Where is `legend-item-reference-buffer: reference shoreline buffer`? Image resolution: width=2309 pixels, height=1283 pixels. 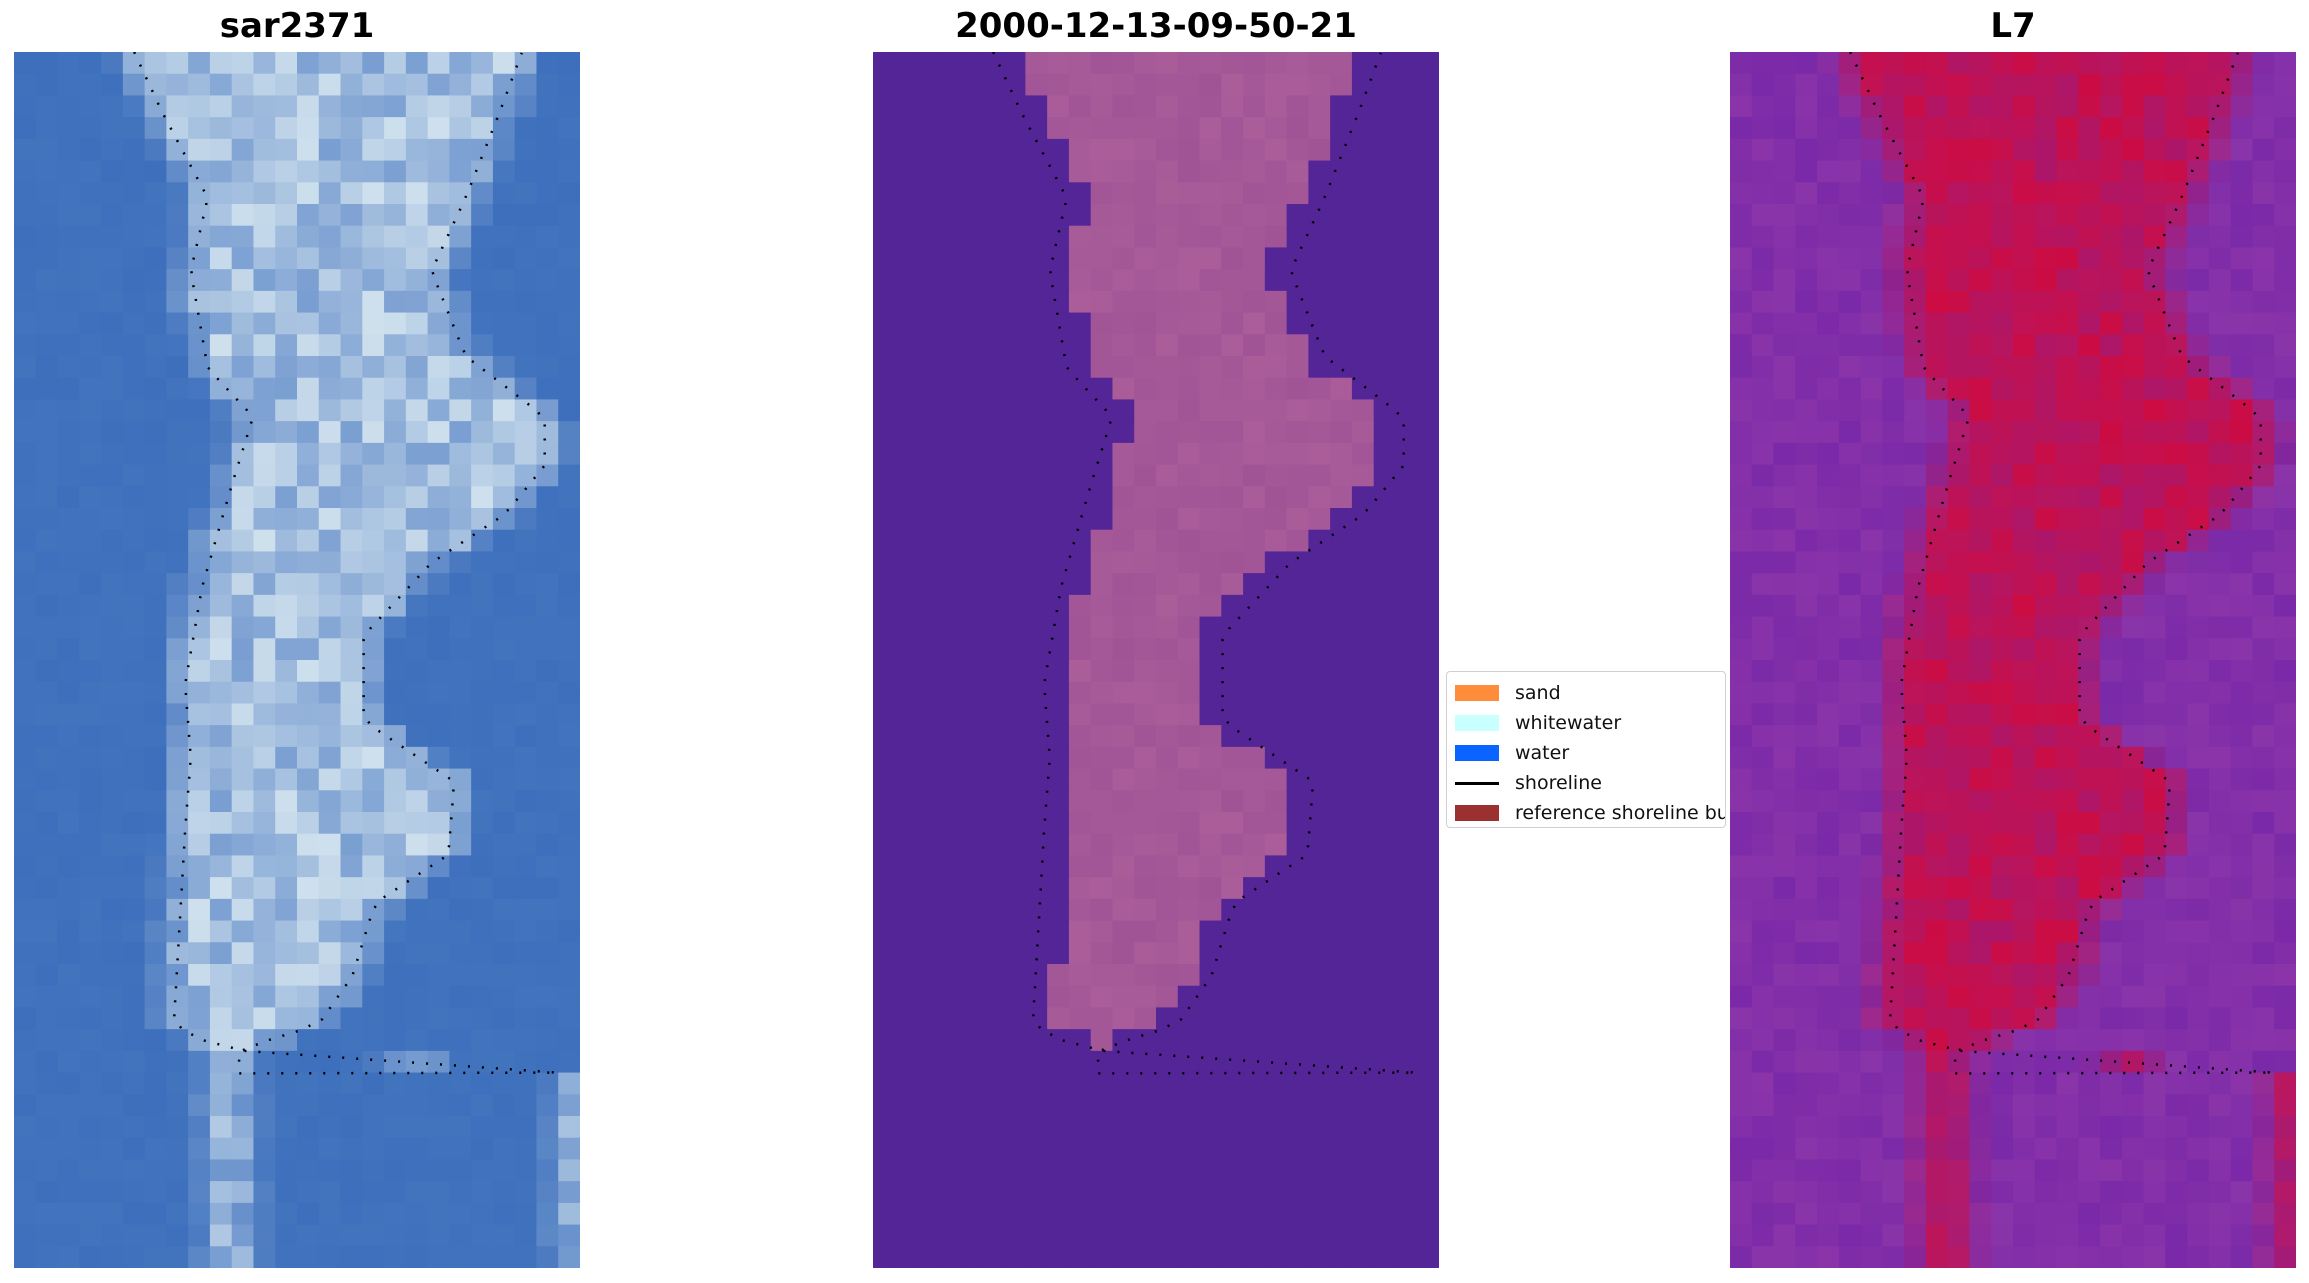
legend-item-reference-buffer: reference shoreline buffer is located at coordinates (1590, 812).